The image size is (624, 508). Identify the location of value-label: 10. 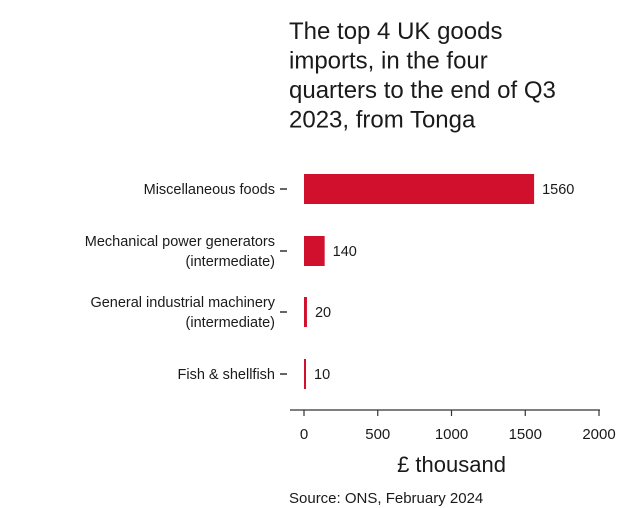
(322, 375).